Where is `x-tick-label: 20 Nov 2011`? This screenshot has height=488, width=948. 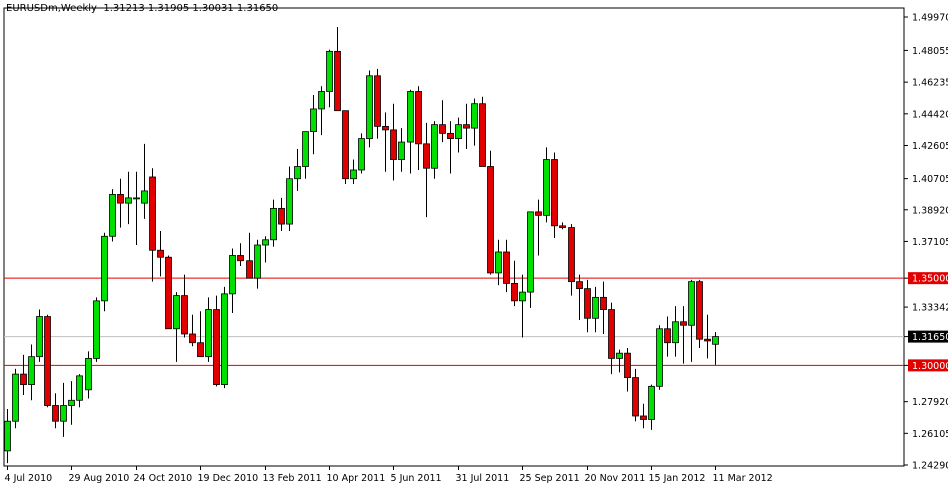 x-tick-label: 20 Nov 2011 is located at coordinates (615, 478).